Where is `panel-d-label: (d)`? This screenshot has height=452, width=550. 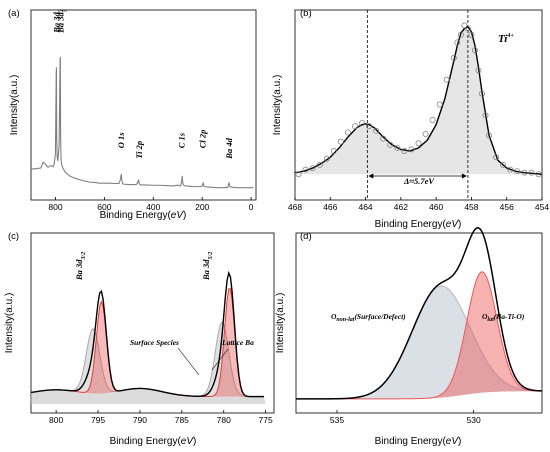 panel-d-label: (d) is located at coordinates (306, 236).